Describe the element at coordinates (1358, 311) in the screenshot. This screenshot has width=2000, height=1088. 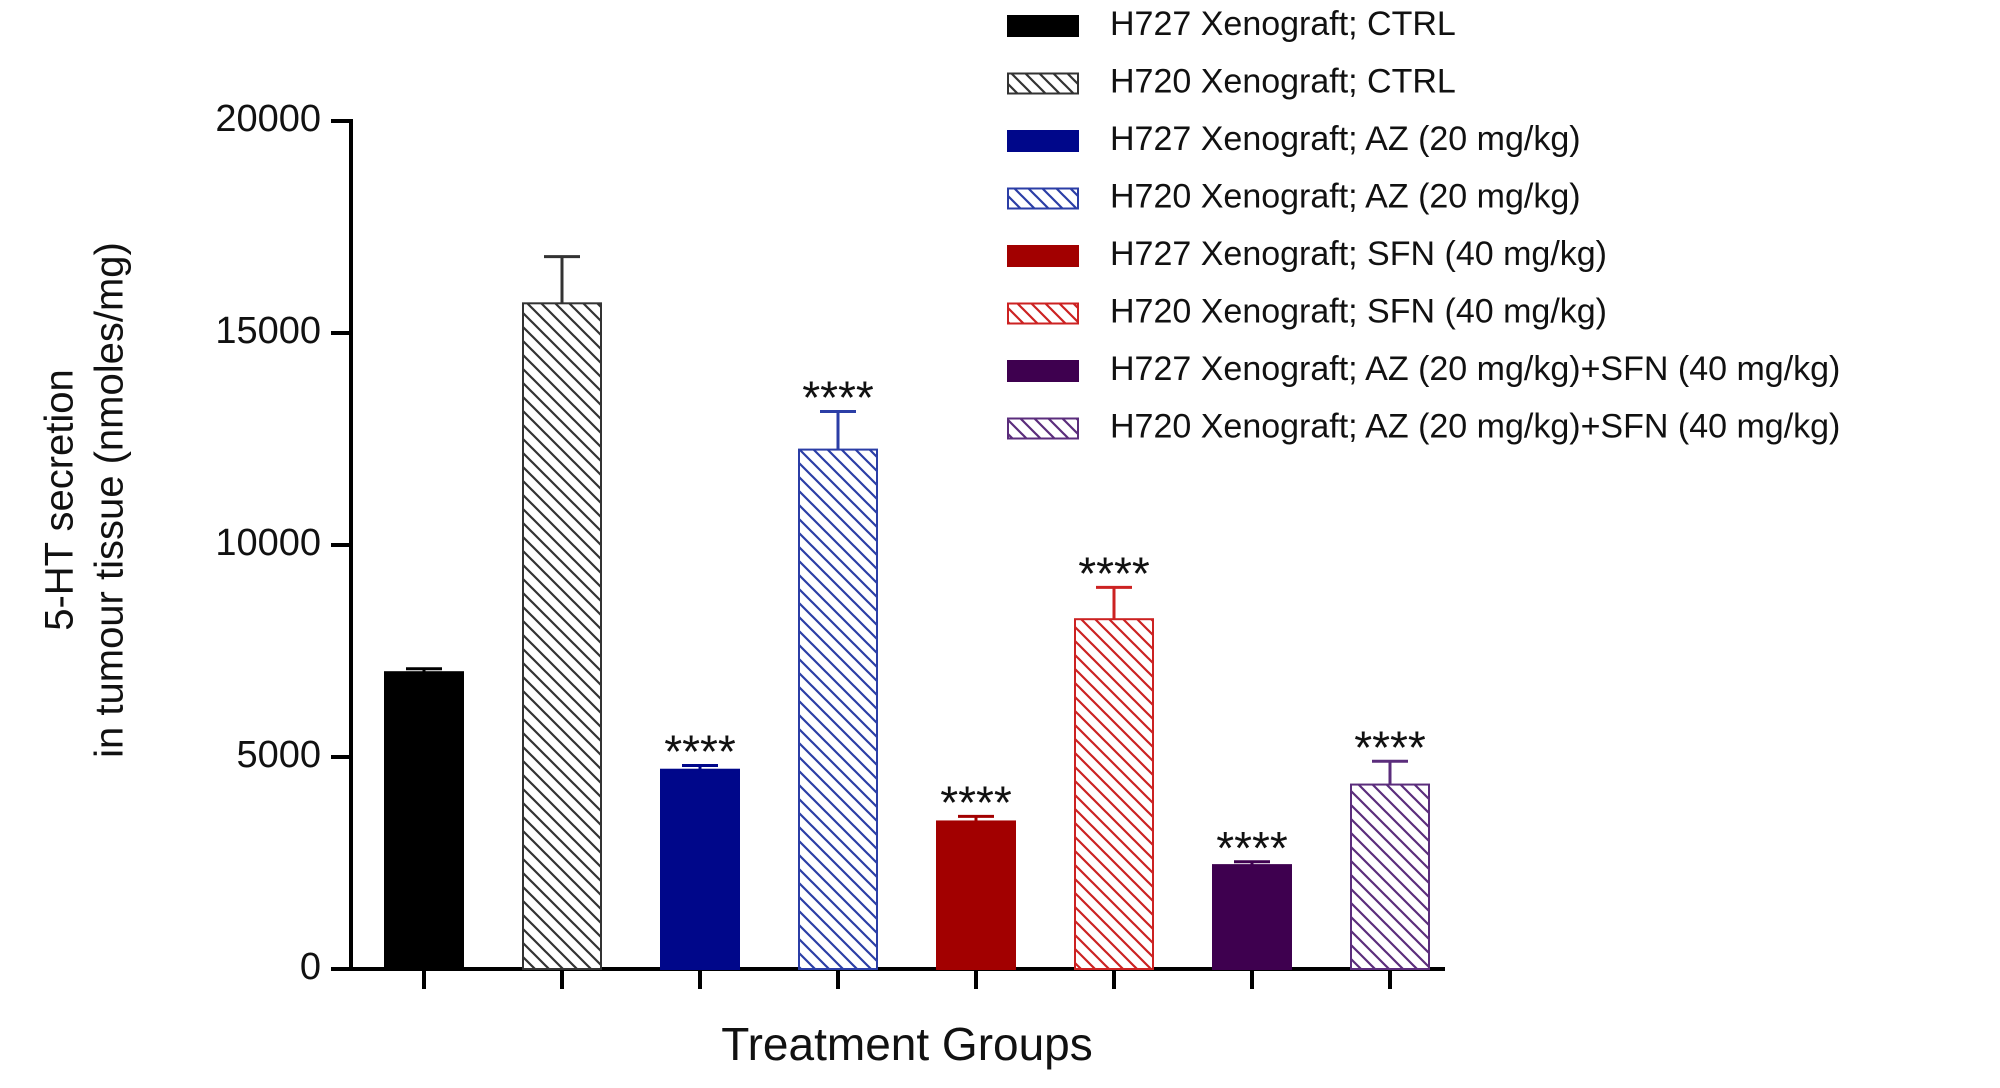
I see `legend-label: H720 Xenograft; SFN (40 mg/kg)` at that location.